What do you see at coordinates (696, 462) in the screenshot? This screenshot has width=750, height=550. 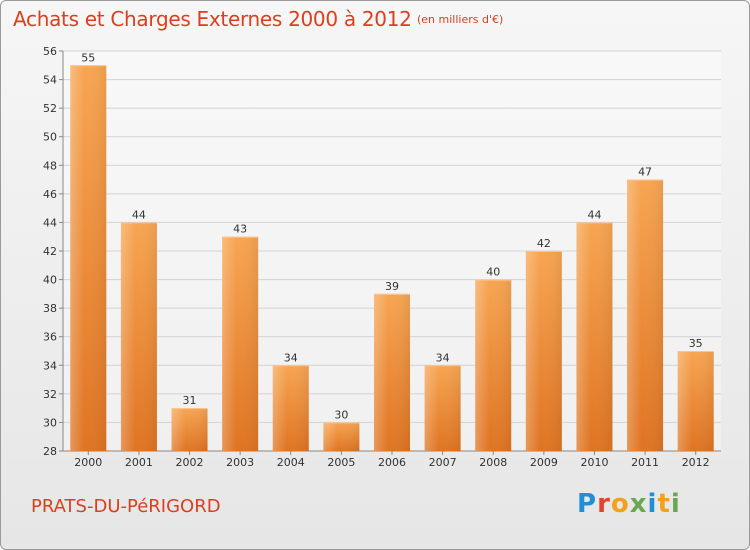 I see `x-tick-label: 2012` at bounding box center [696, 462].